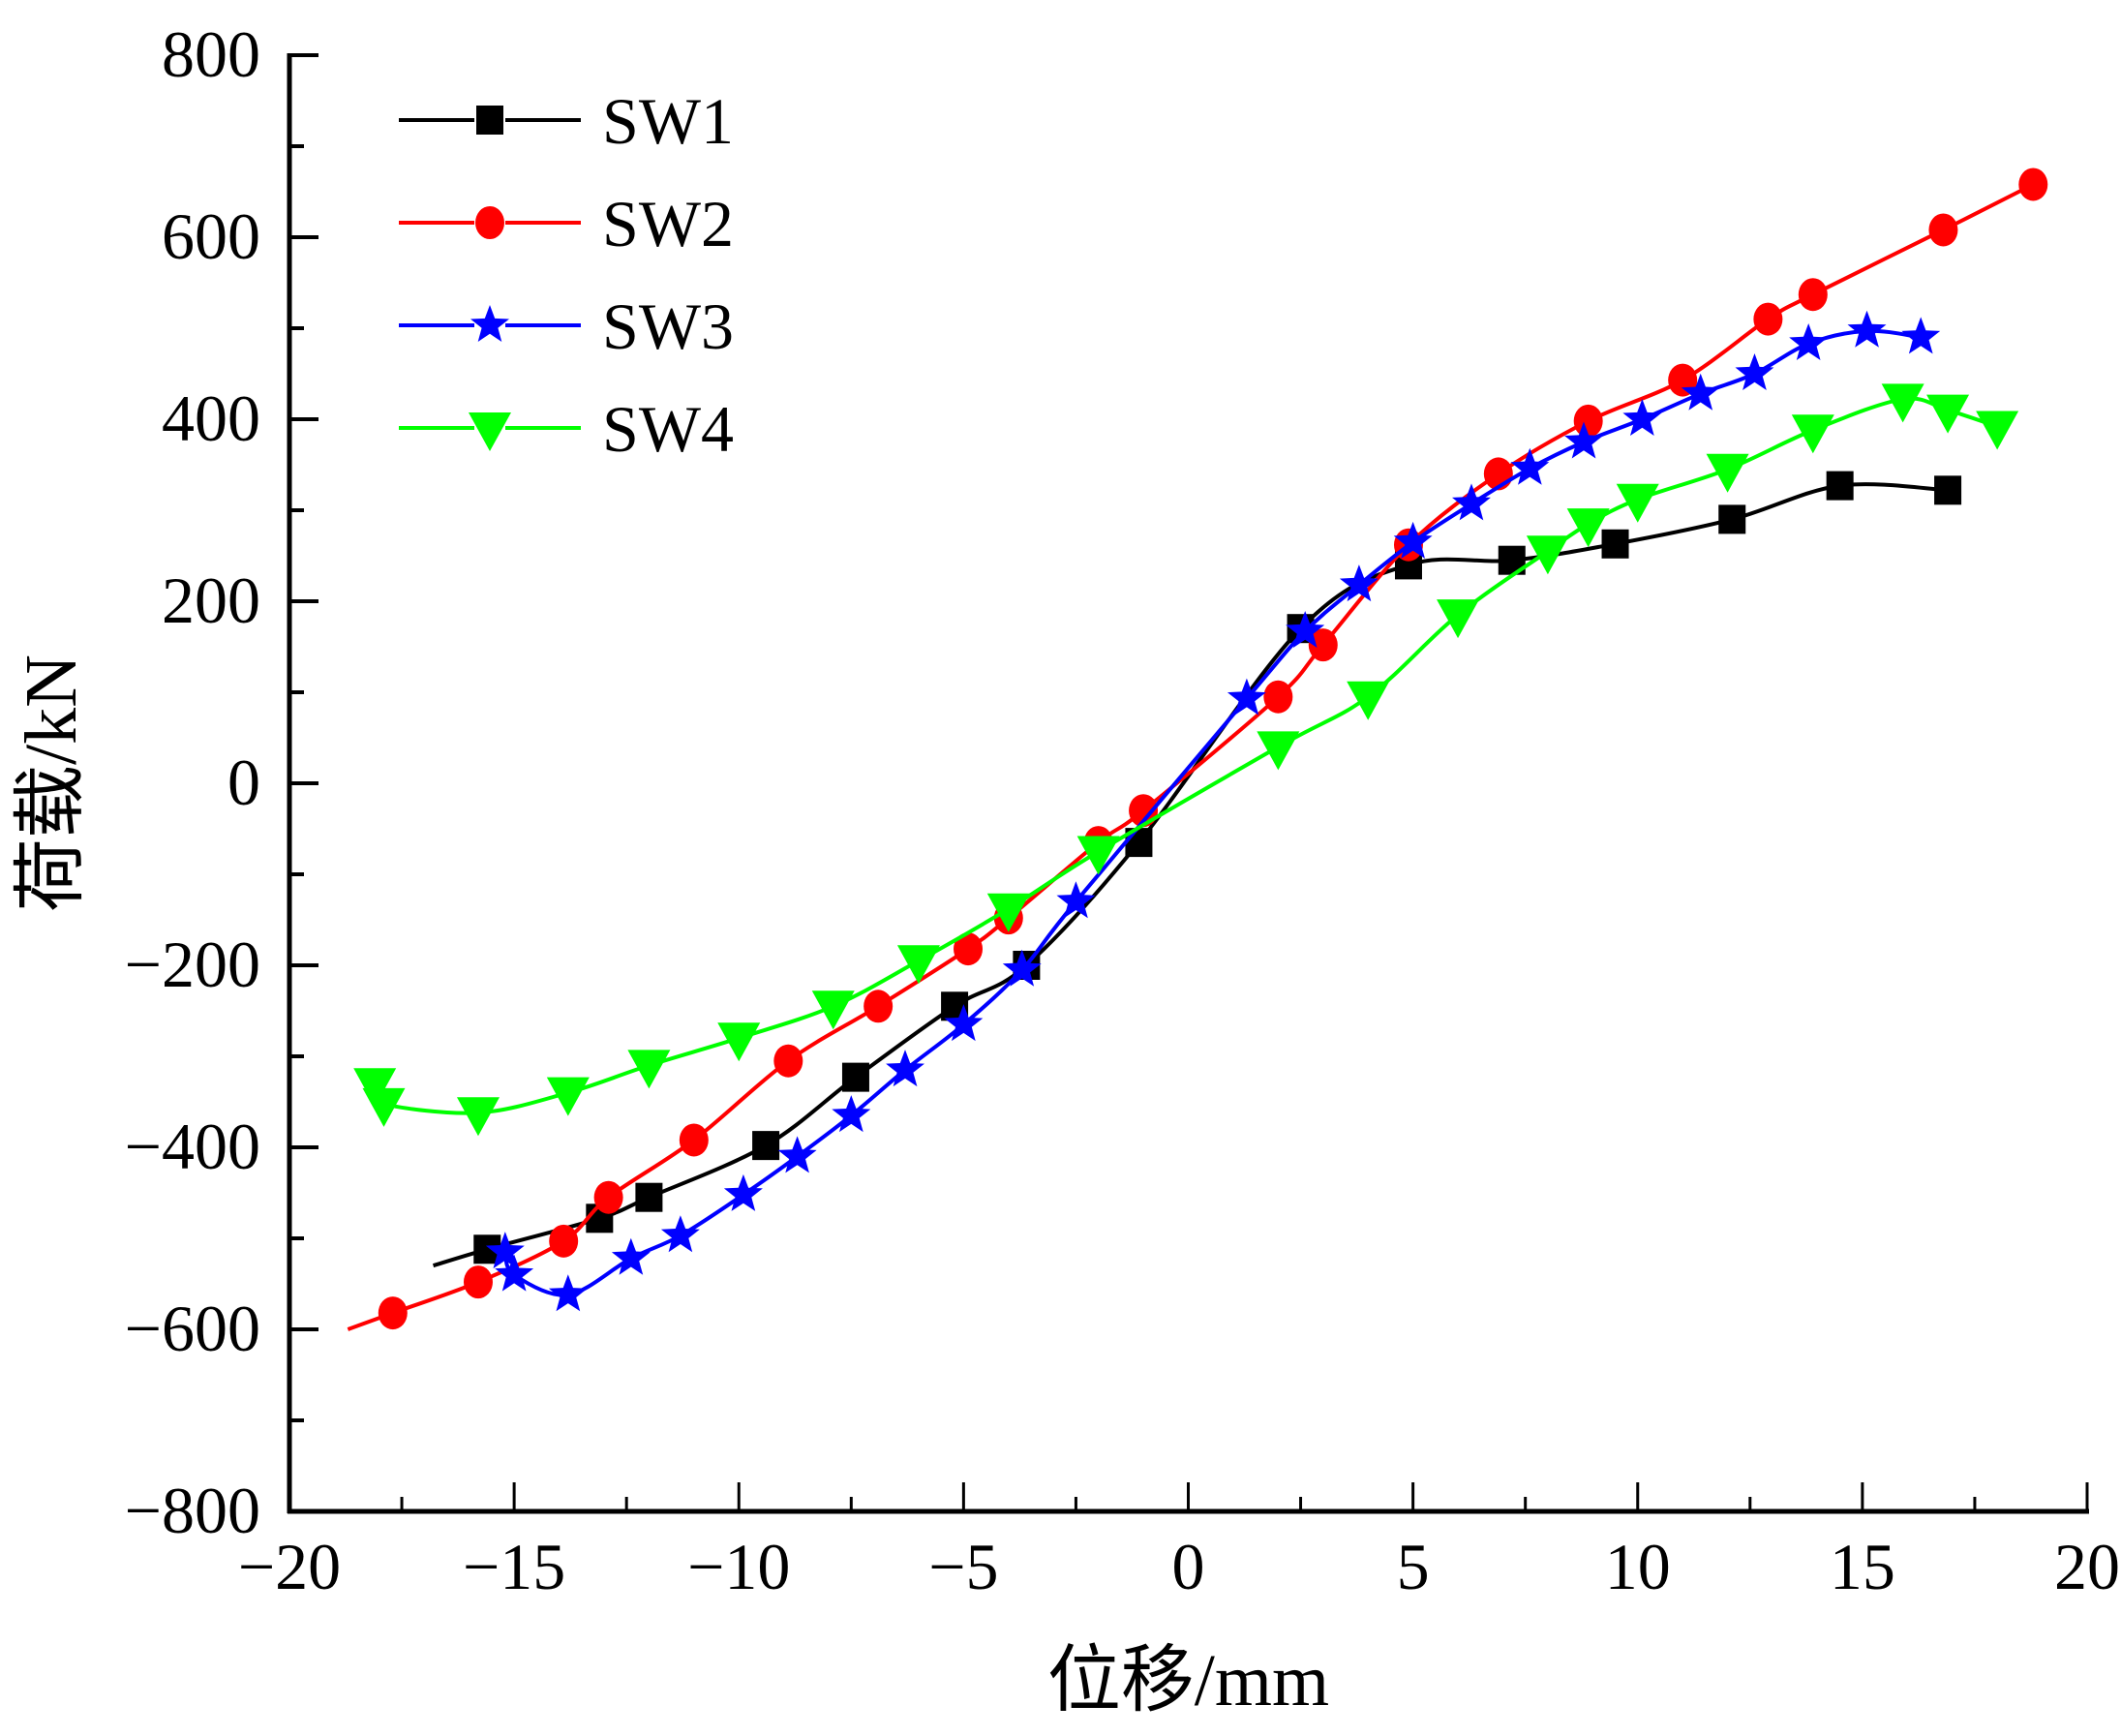 Image resolution: width=2121 pixels, height=1736 pixels. Describe the element at coordinates (489, 120) in the screenshot. I see `legend-marker-sw1` at that location.